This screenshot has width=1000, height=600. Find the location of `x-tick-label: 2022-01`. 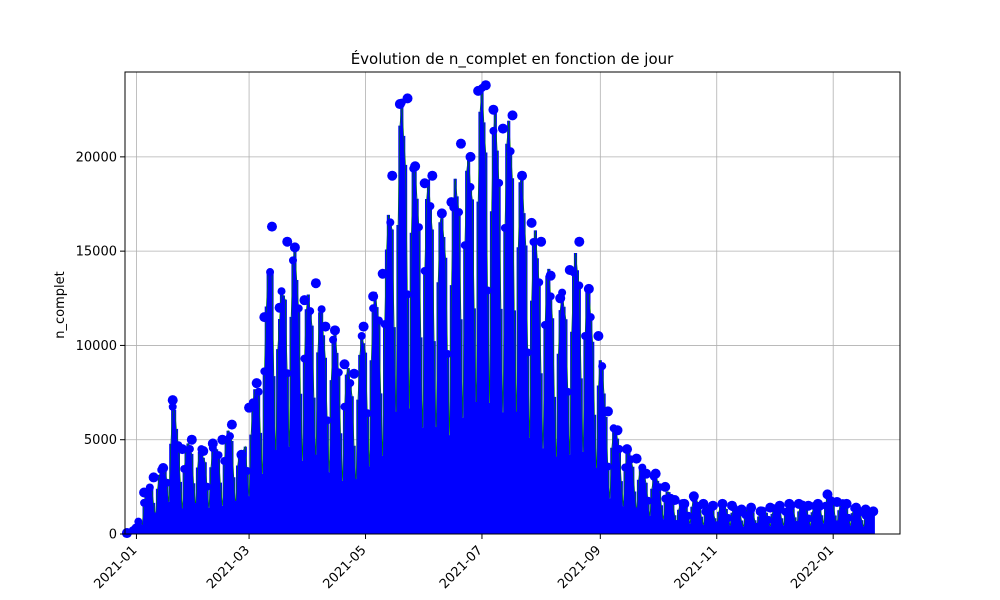

x-tick-label: 2022-01 is located at coordinates (812, 567).